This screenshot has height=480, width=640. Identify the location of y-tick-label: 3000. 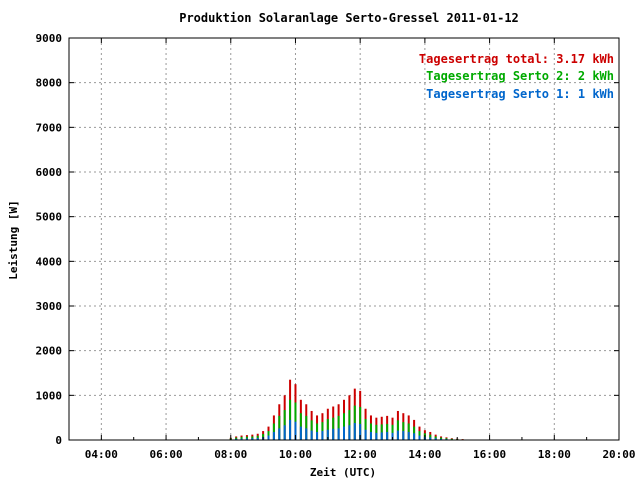
(49, 306).